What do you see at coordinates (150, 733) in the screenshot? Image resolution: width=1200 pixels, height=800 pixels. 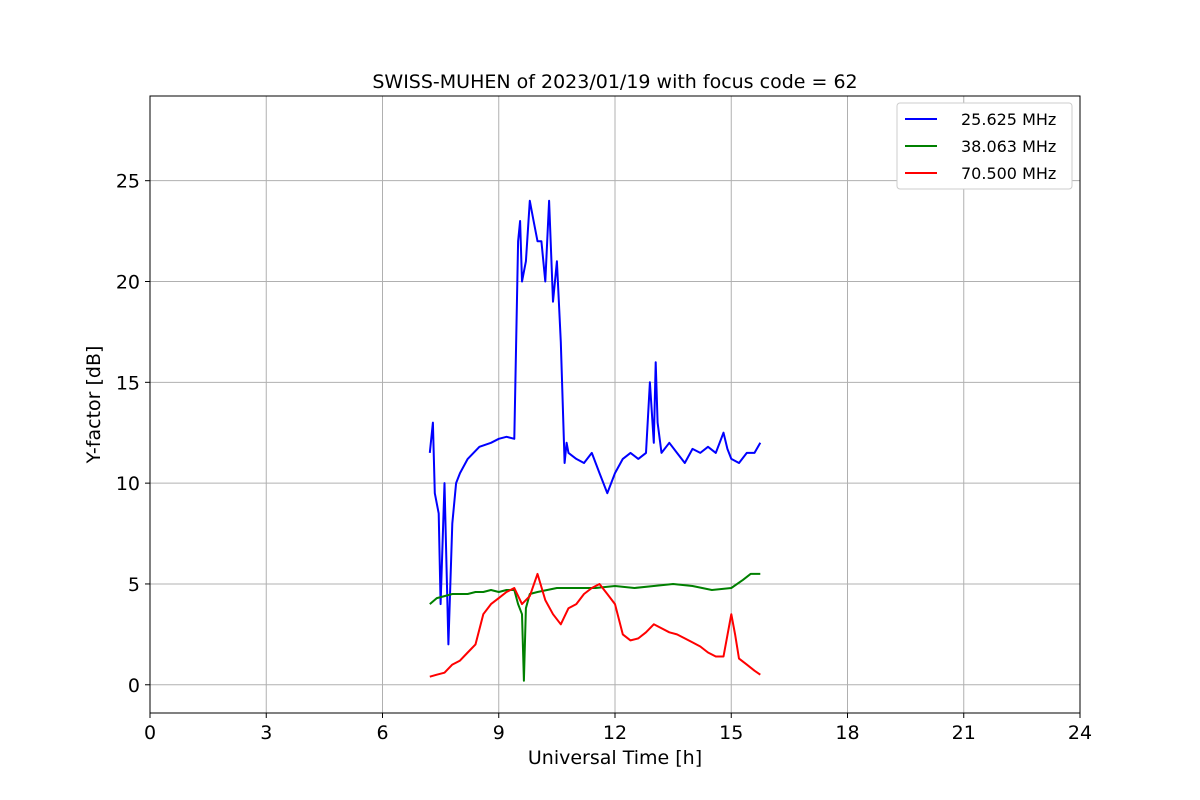 I see `x-tick-label: 0` at bounding box center [150, 733].